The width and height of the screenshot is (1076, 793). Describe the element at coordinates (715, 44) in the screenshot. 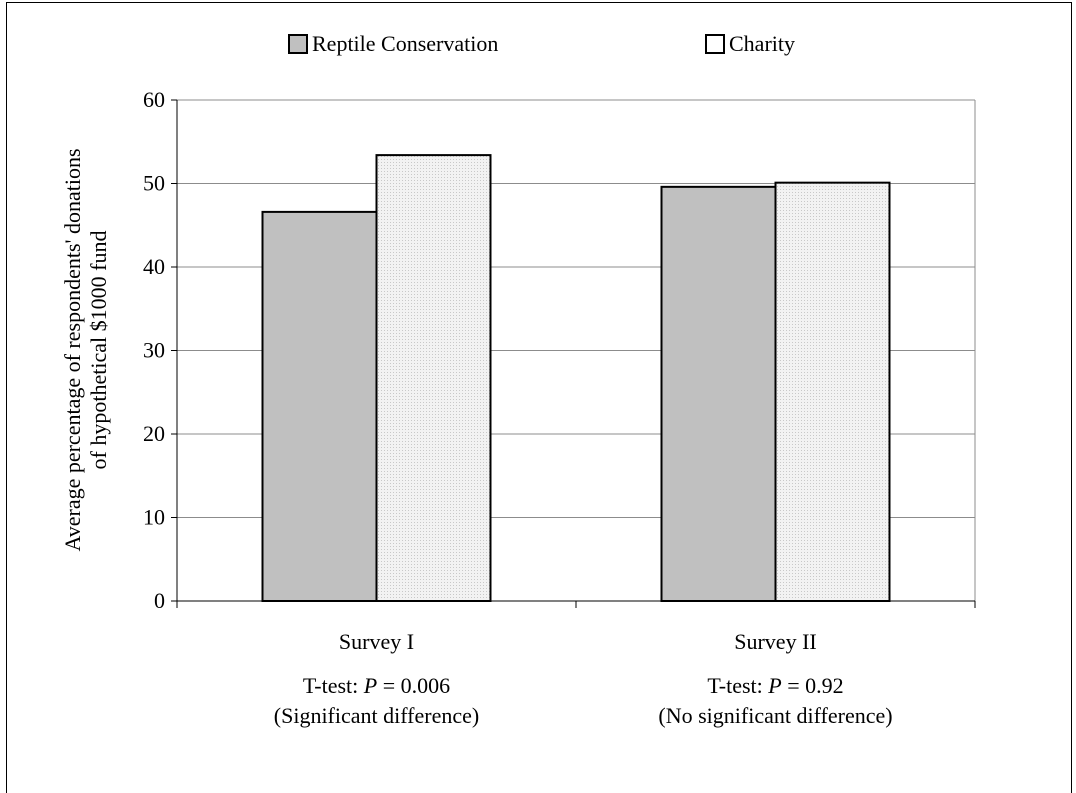

I see `legend-swatch-charity` at that location.